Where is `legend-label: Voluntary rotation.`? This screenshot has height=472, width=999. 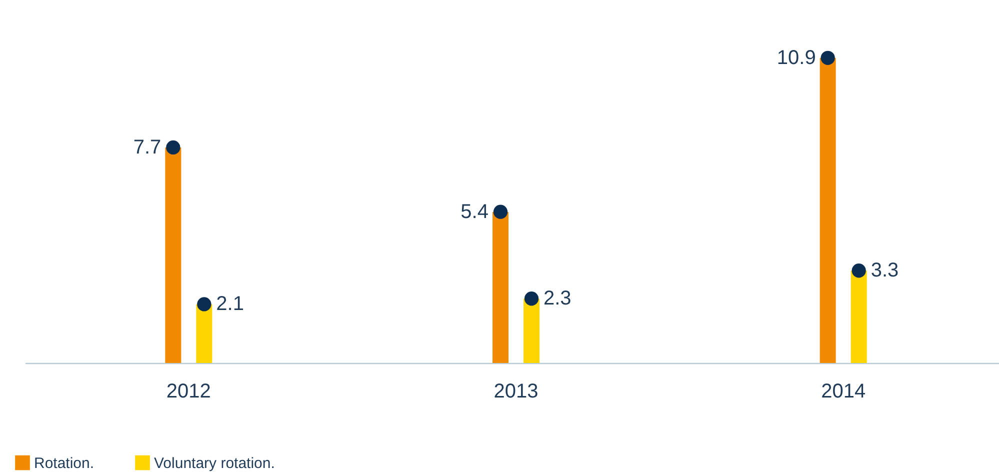
legend-label: Voluntary rotation. is located at coordinates (214, 463).